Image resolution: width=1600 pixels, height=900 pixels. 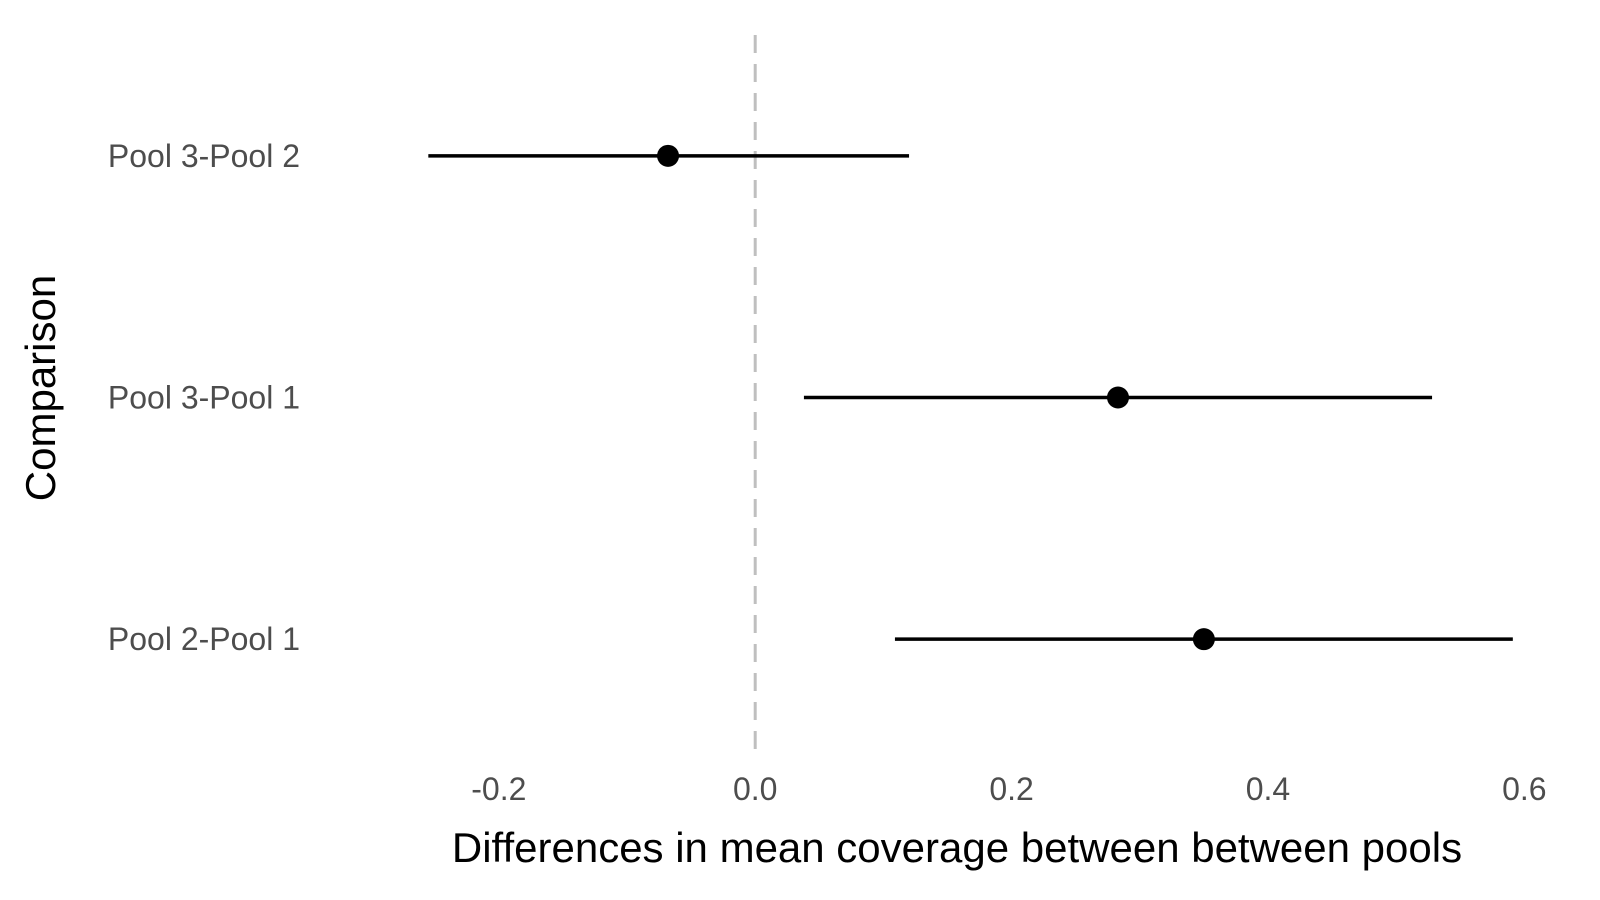 What do you see at coordinates (1524, 789) in the screenshot?
I see `x-tick-label: 0.6` at bounding box center [1524, 789].